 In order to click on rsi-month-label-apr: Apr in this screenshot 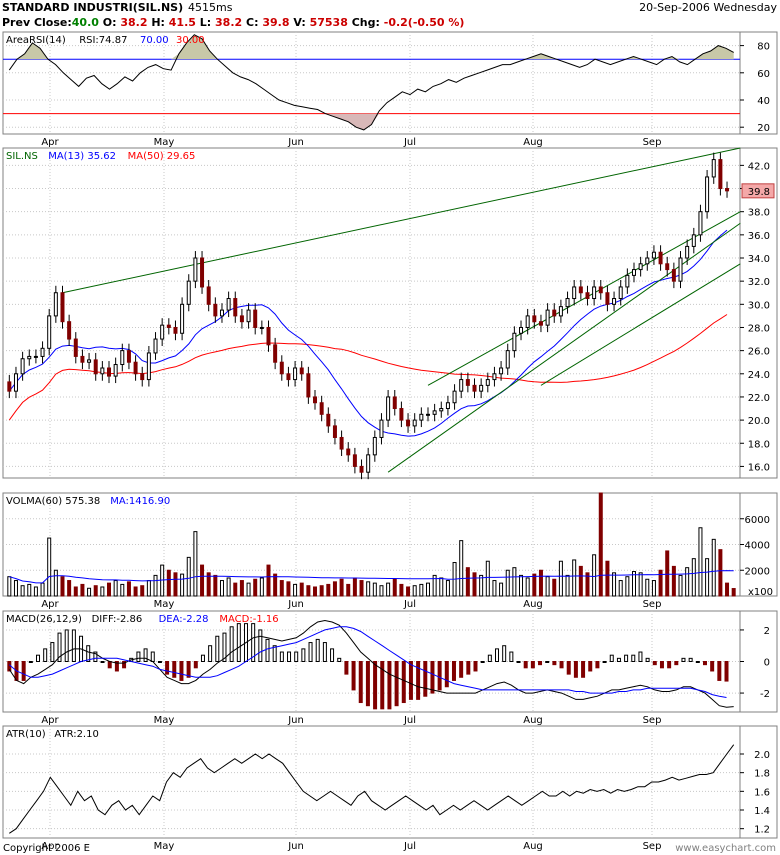, I will do `click(50, 142)`.